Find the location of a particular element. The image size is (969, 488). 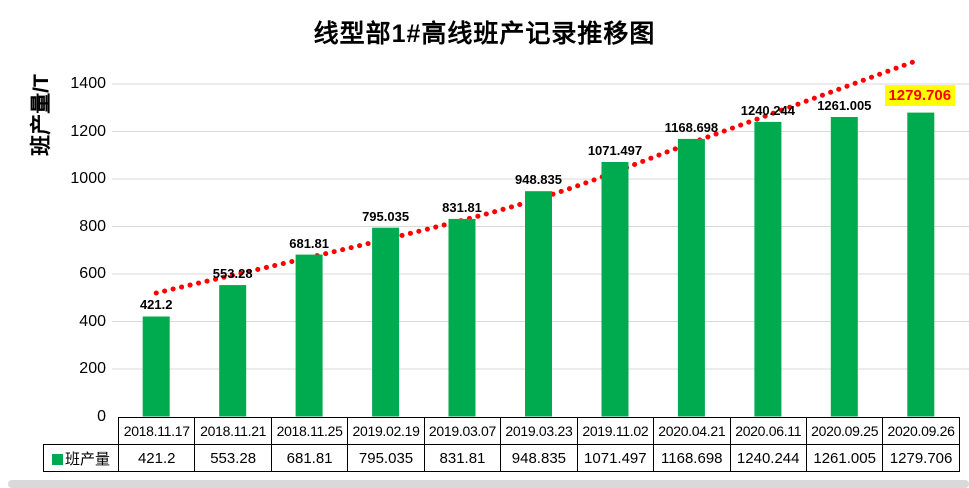

y-tick-label: 1200 is located at coordinates (88, 131).